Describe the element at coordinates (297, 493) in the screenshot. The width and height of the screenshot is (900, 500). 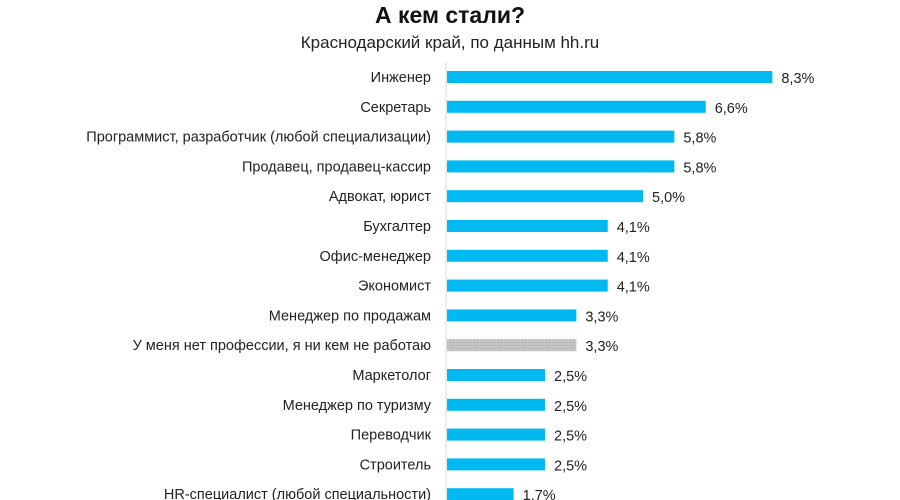
I see `category-label: HR-специалист (любой специальности)` at that location.